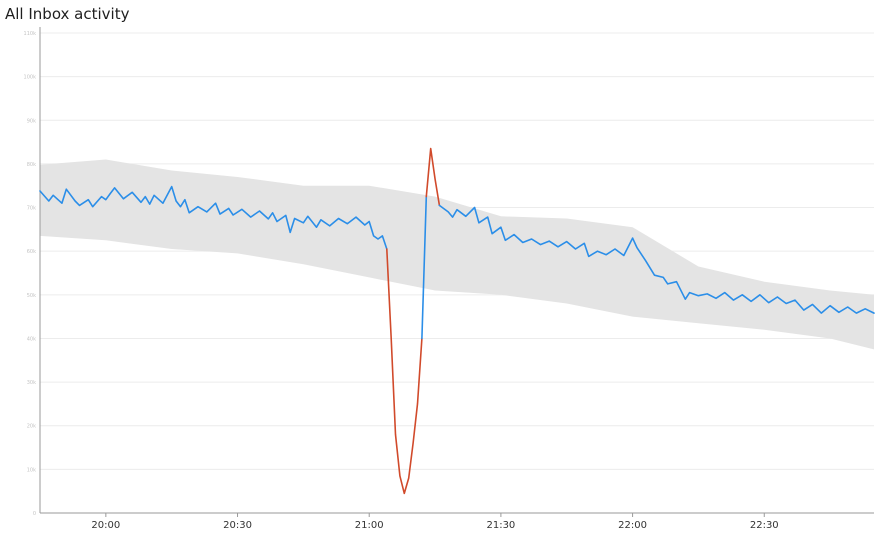 This screenshot has width=877, height=538. Describe the element at coordinates (30, 34) in the screenshot. I see `y-tick-label-11: 110k` at that location.